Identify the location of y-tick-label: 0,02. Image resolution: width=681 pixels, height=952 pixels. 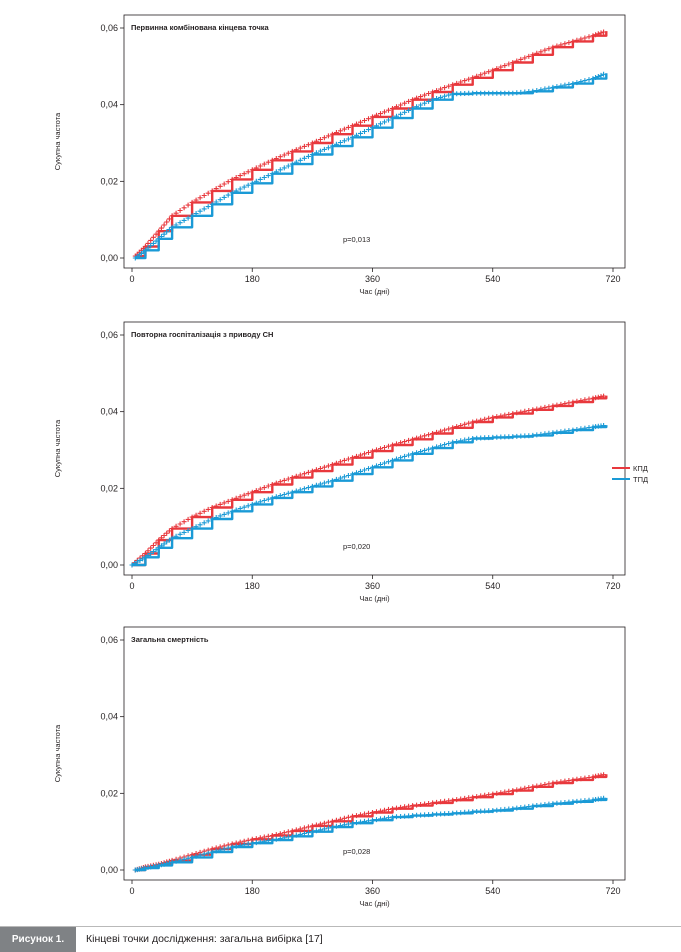
(109, 181).